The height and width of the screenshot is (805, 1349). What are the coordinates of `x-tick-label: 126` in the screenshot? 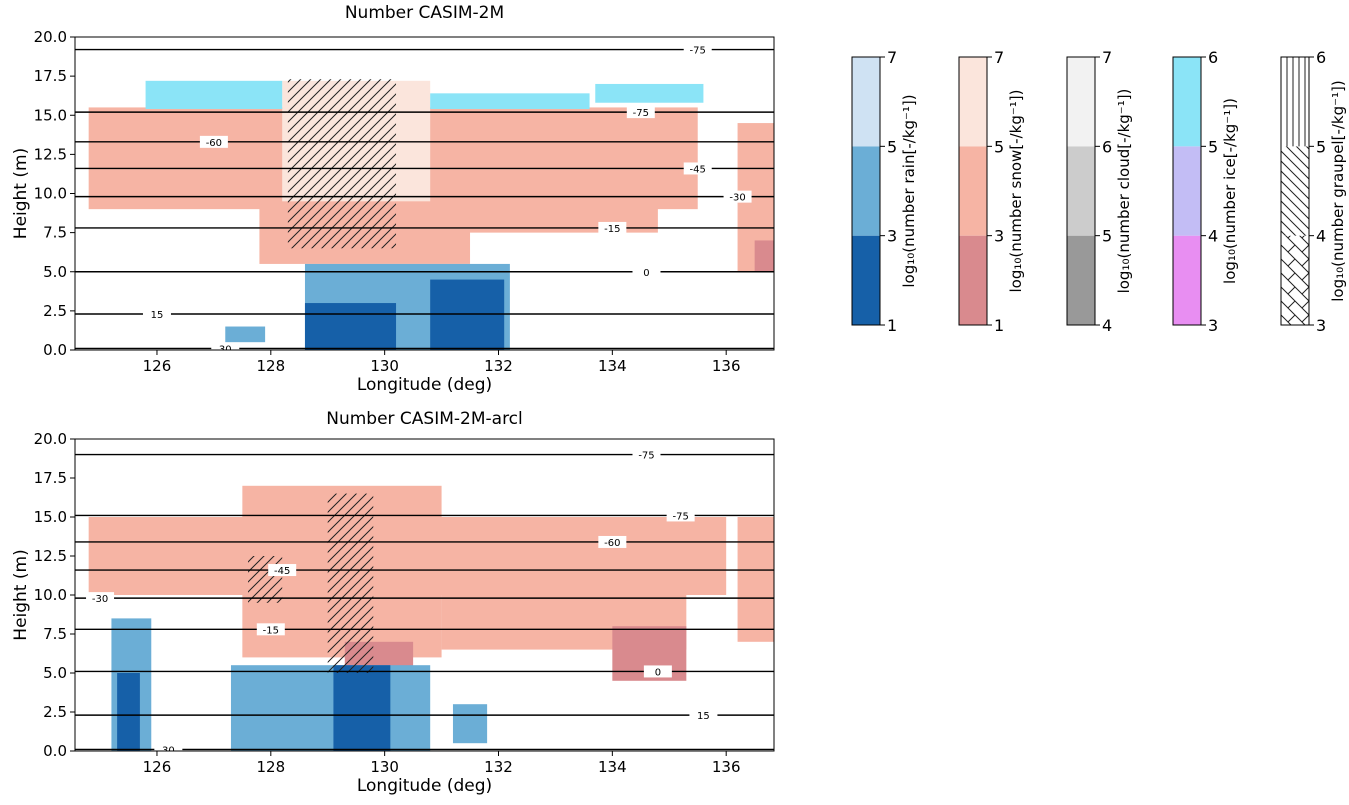 It's located at (157, 767).